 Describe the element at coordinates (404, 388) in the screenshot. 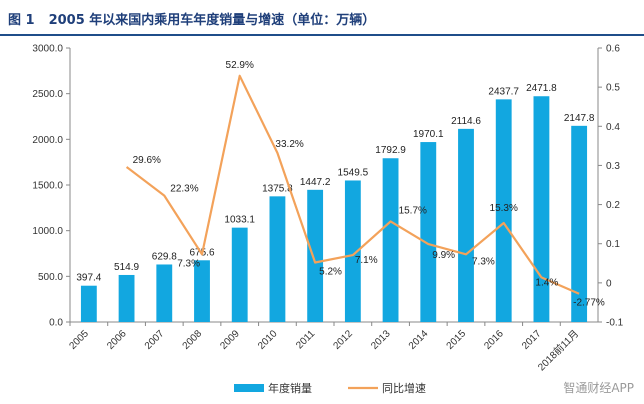

I see `legend-label: 同比增速` at that location.